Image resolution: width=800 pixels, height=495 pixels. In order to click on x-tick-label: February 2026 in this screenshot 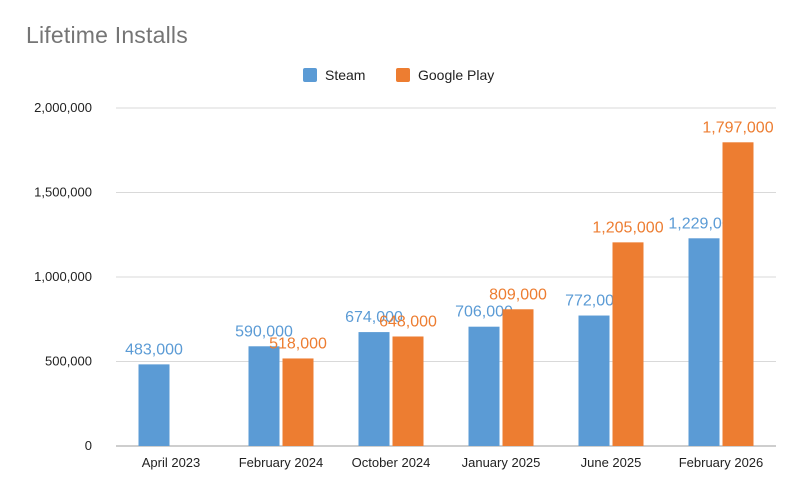, I will do `click(721, 462)`.